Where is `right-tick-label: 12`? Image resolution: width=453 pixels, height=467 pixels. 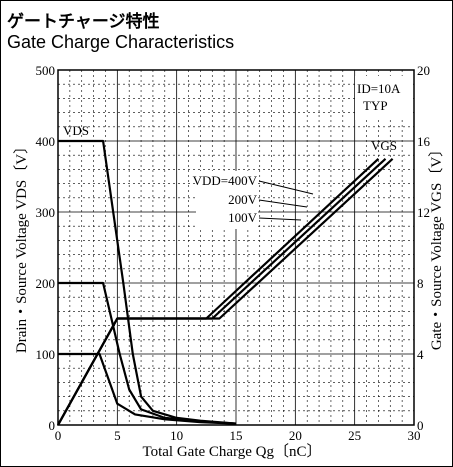
right-tick-label: 12 is located at coordinates (423, 212).